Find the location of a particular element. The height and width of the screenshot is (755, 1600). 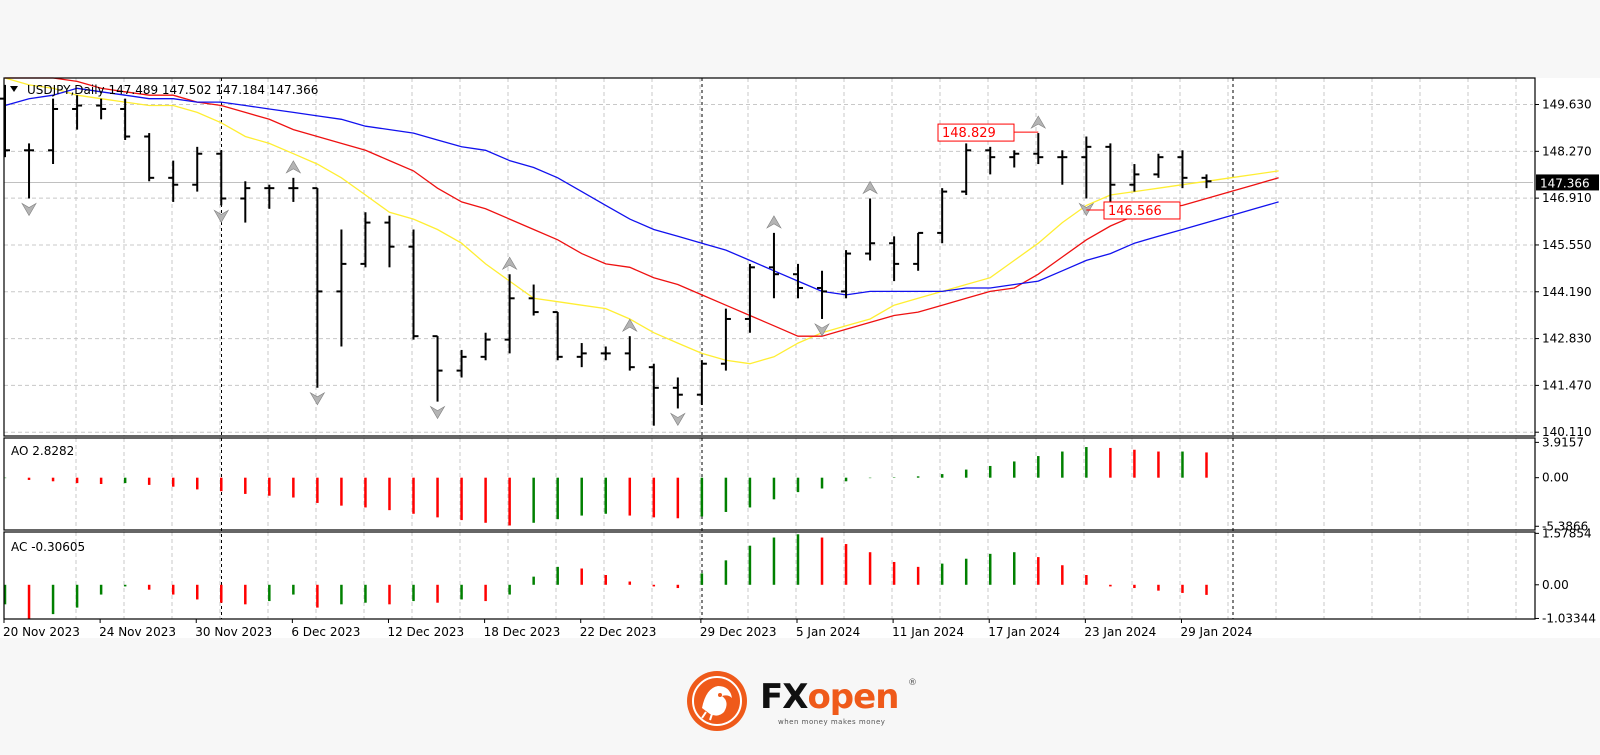

date-axis-label: 24 Nov 2023 is located at coordinates (137, 632).